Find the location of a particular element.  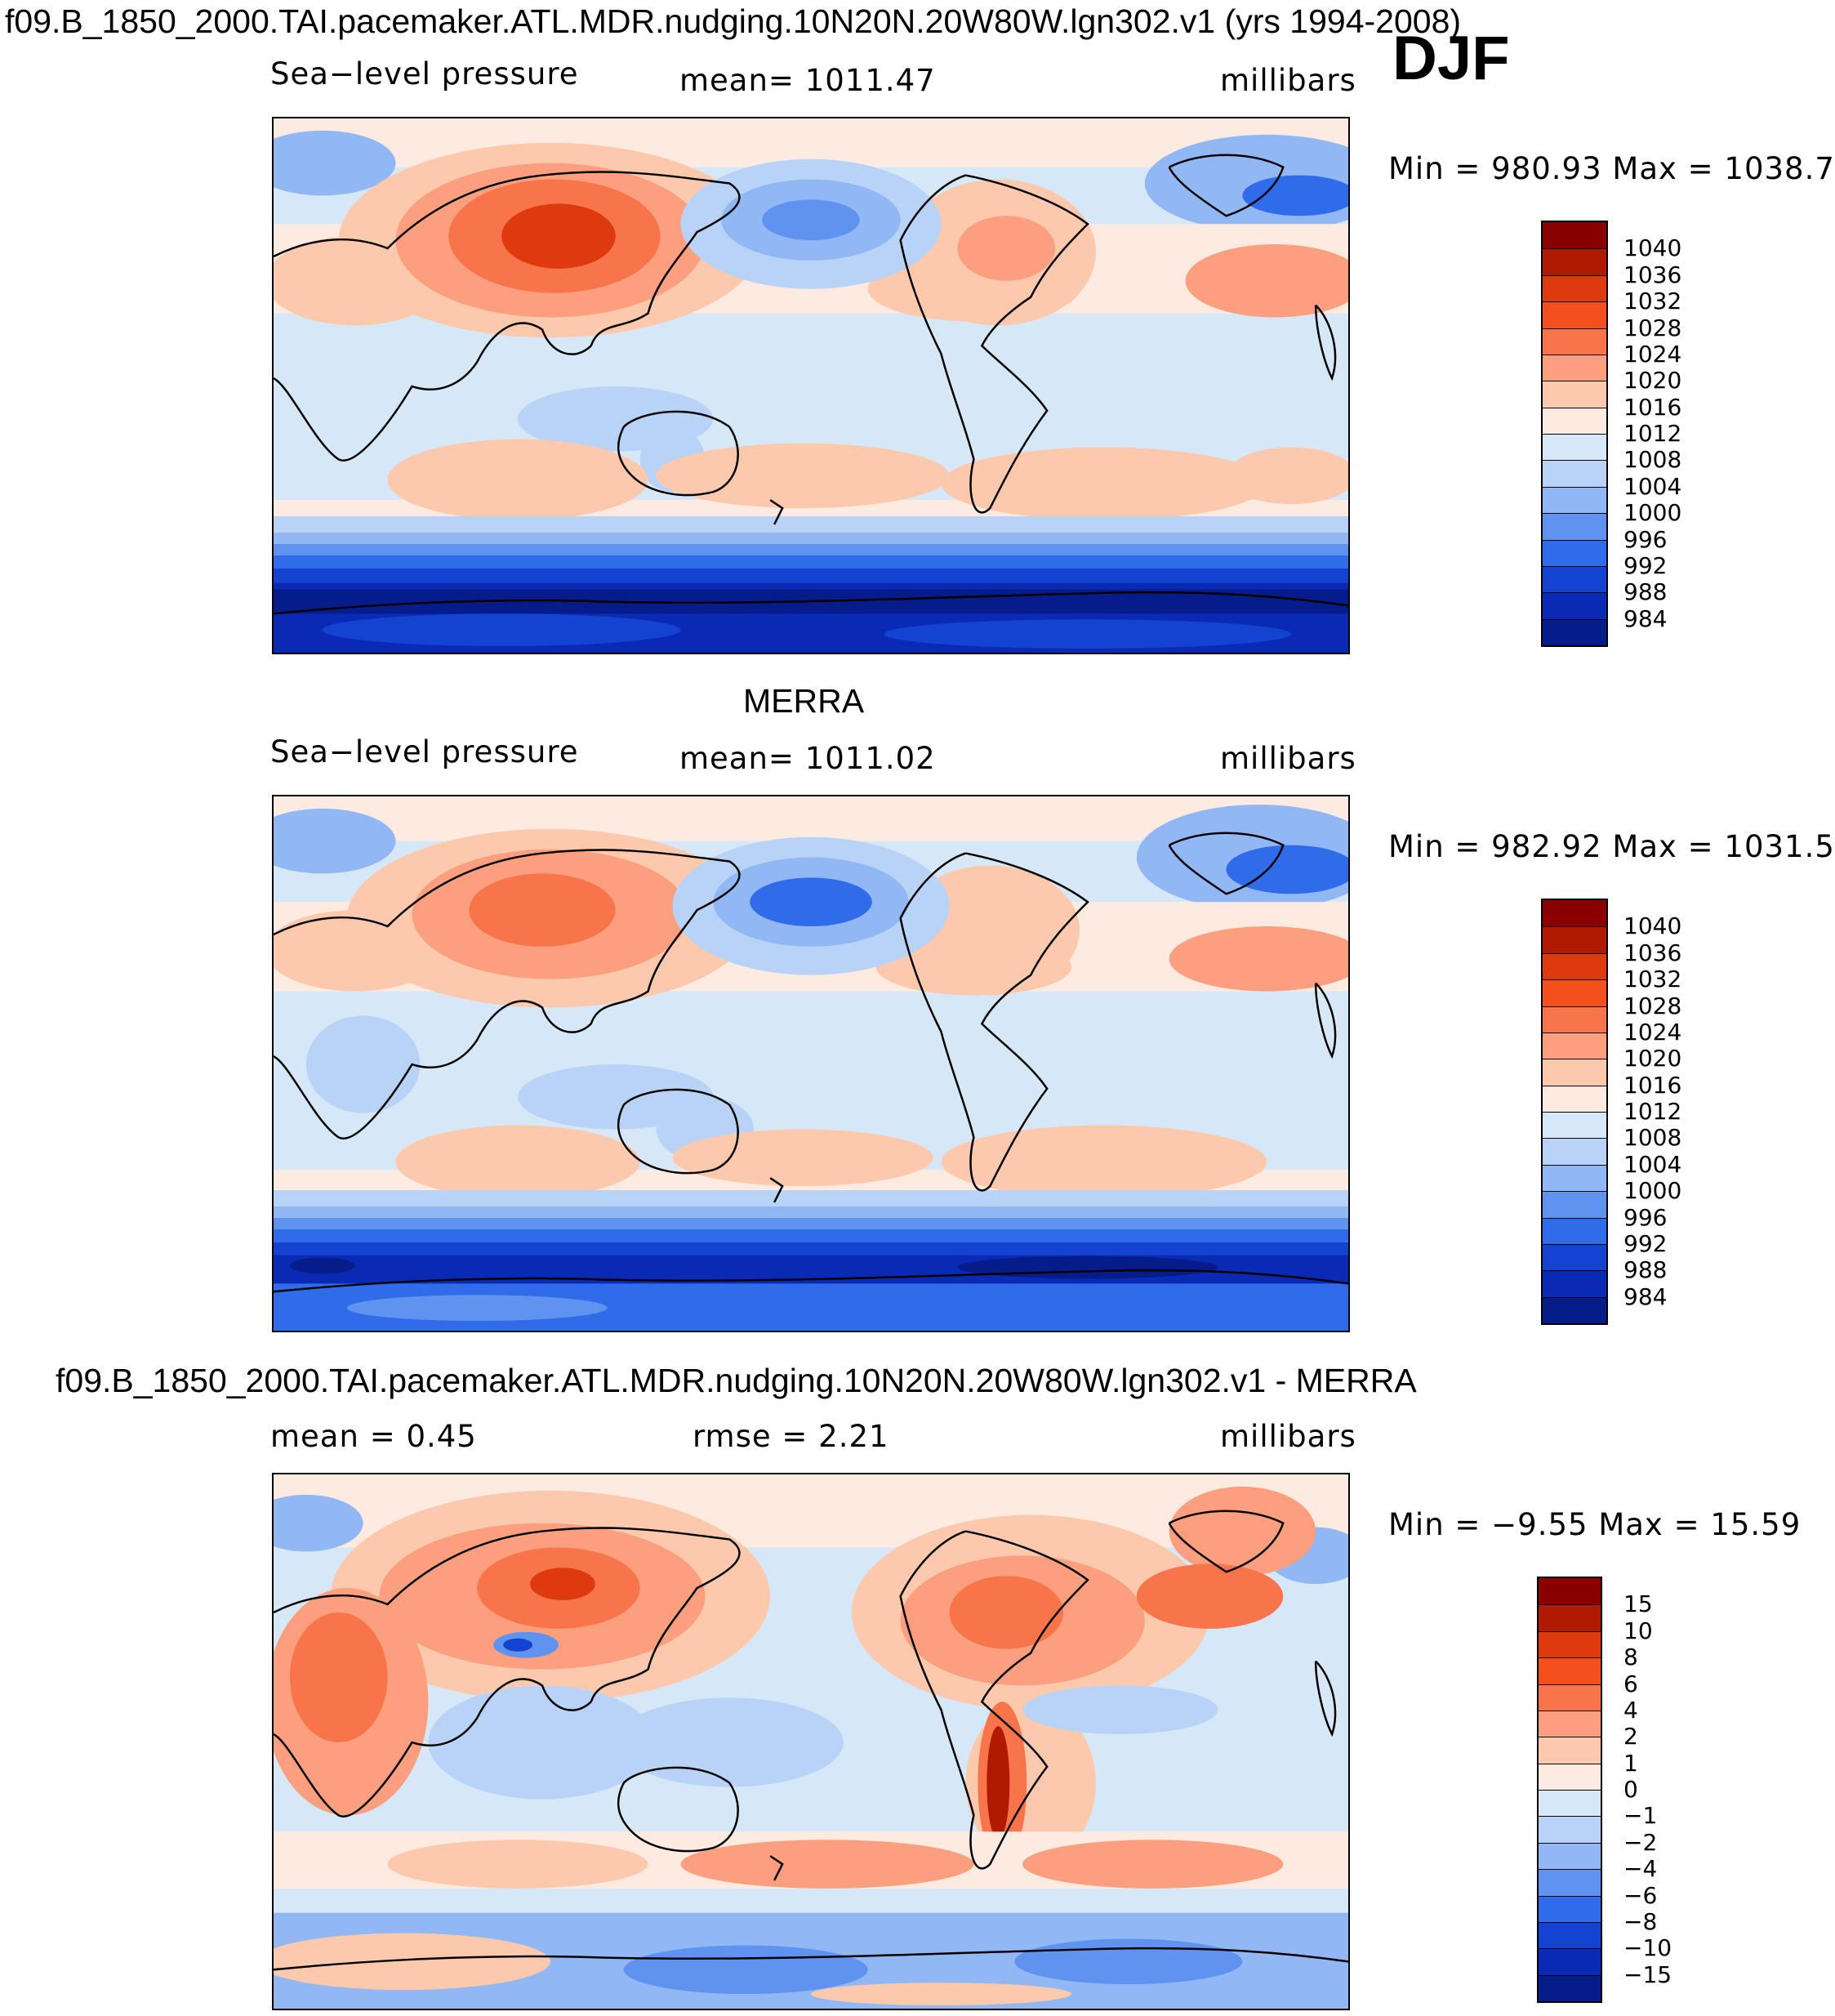

panel-diff-minmax-label: Min = −9.55 Max = 15.59 is located at coordinates (1595, 1525).